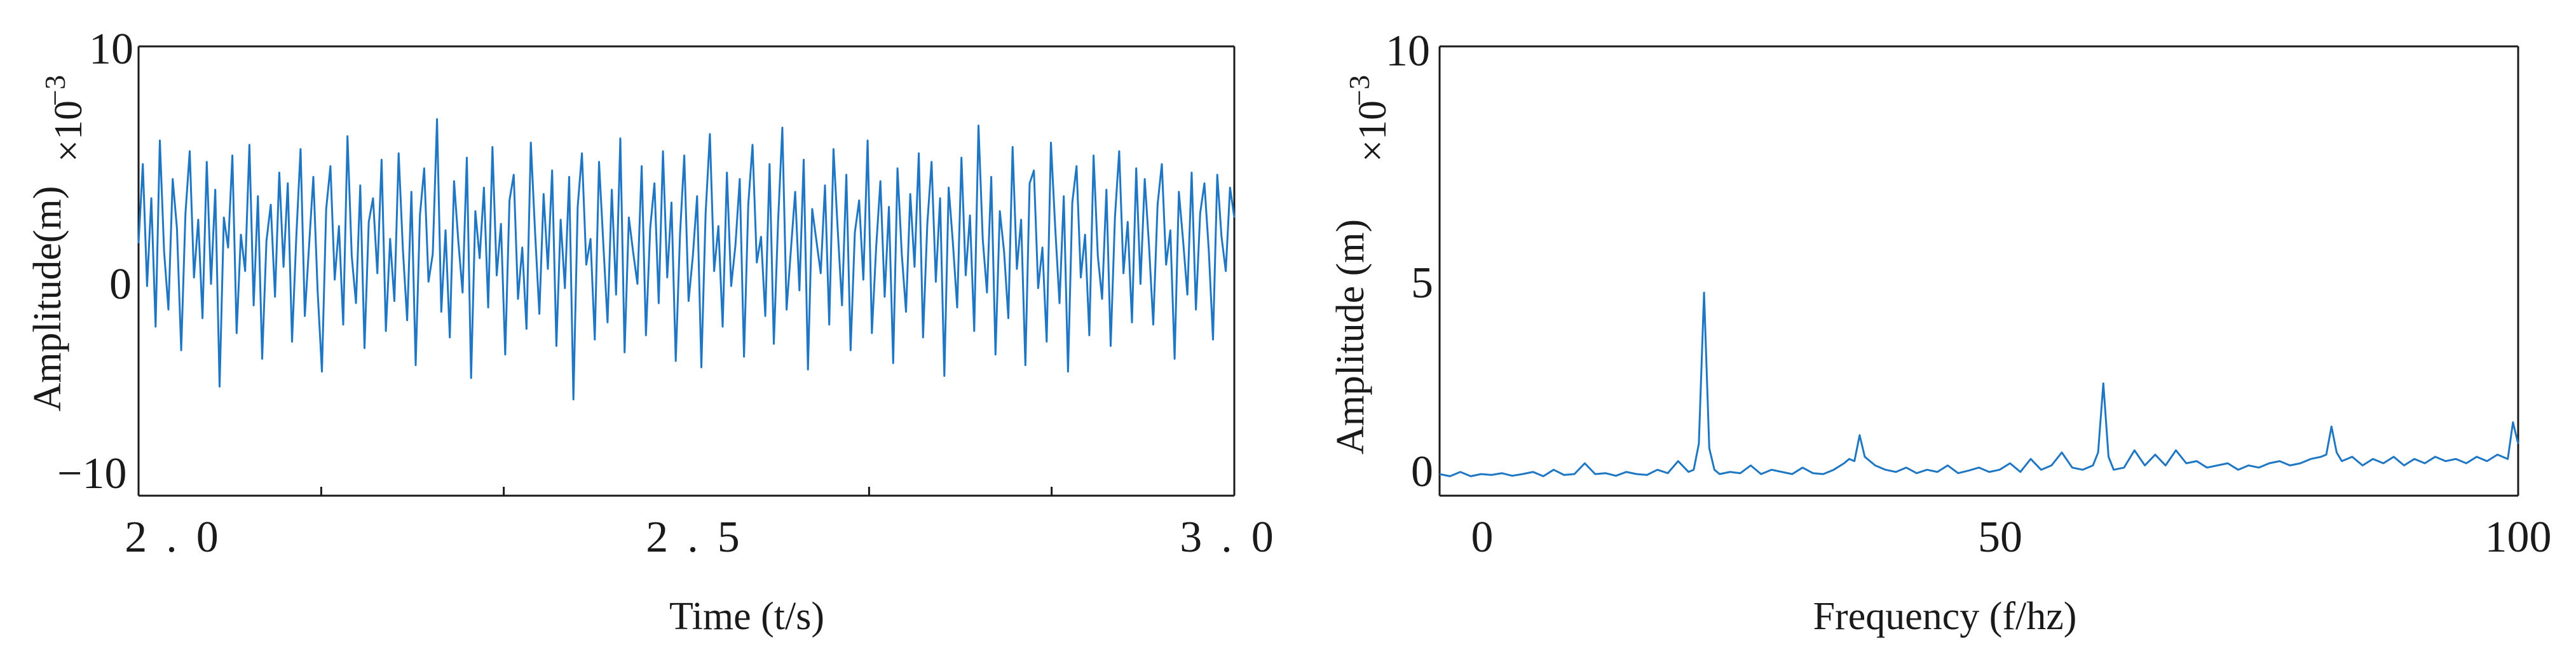 Image resolution: width=2576 pixels, height=666 pixels. I want to click on spectrum-y-multiplier: ×10 −3, so click(1368, 119).